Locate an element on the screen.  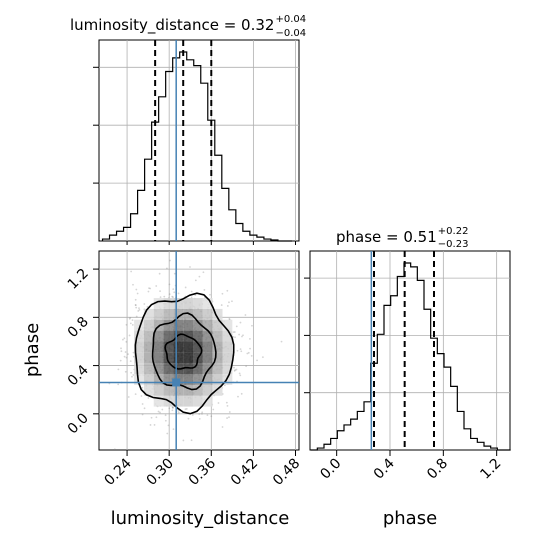
x-phase-tick-label: 0.8 is located at coordinates (437, 469).